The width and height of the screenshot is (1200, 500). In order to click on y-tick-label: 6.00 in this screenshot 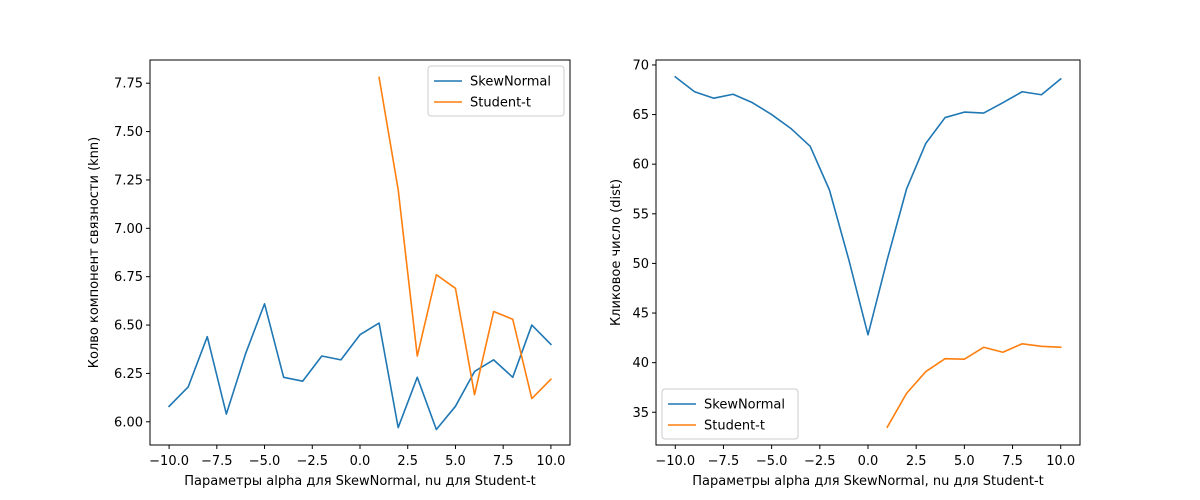, I will do `click(128, 422)`.